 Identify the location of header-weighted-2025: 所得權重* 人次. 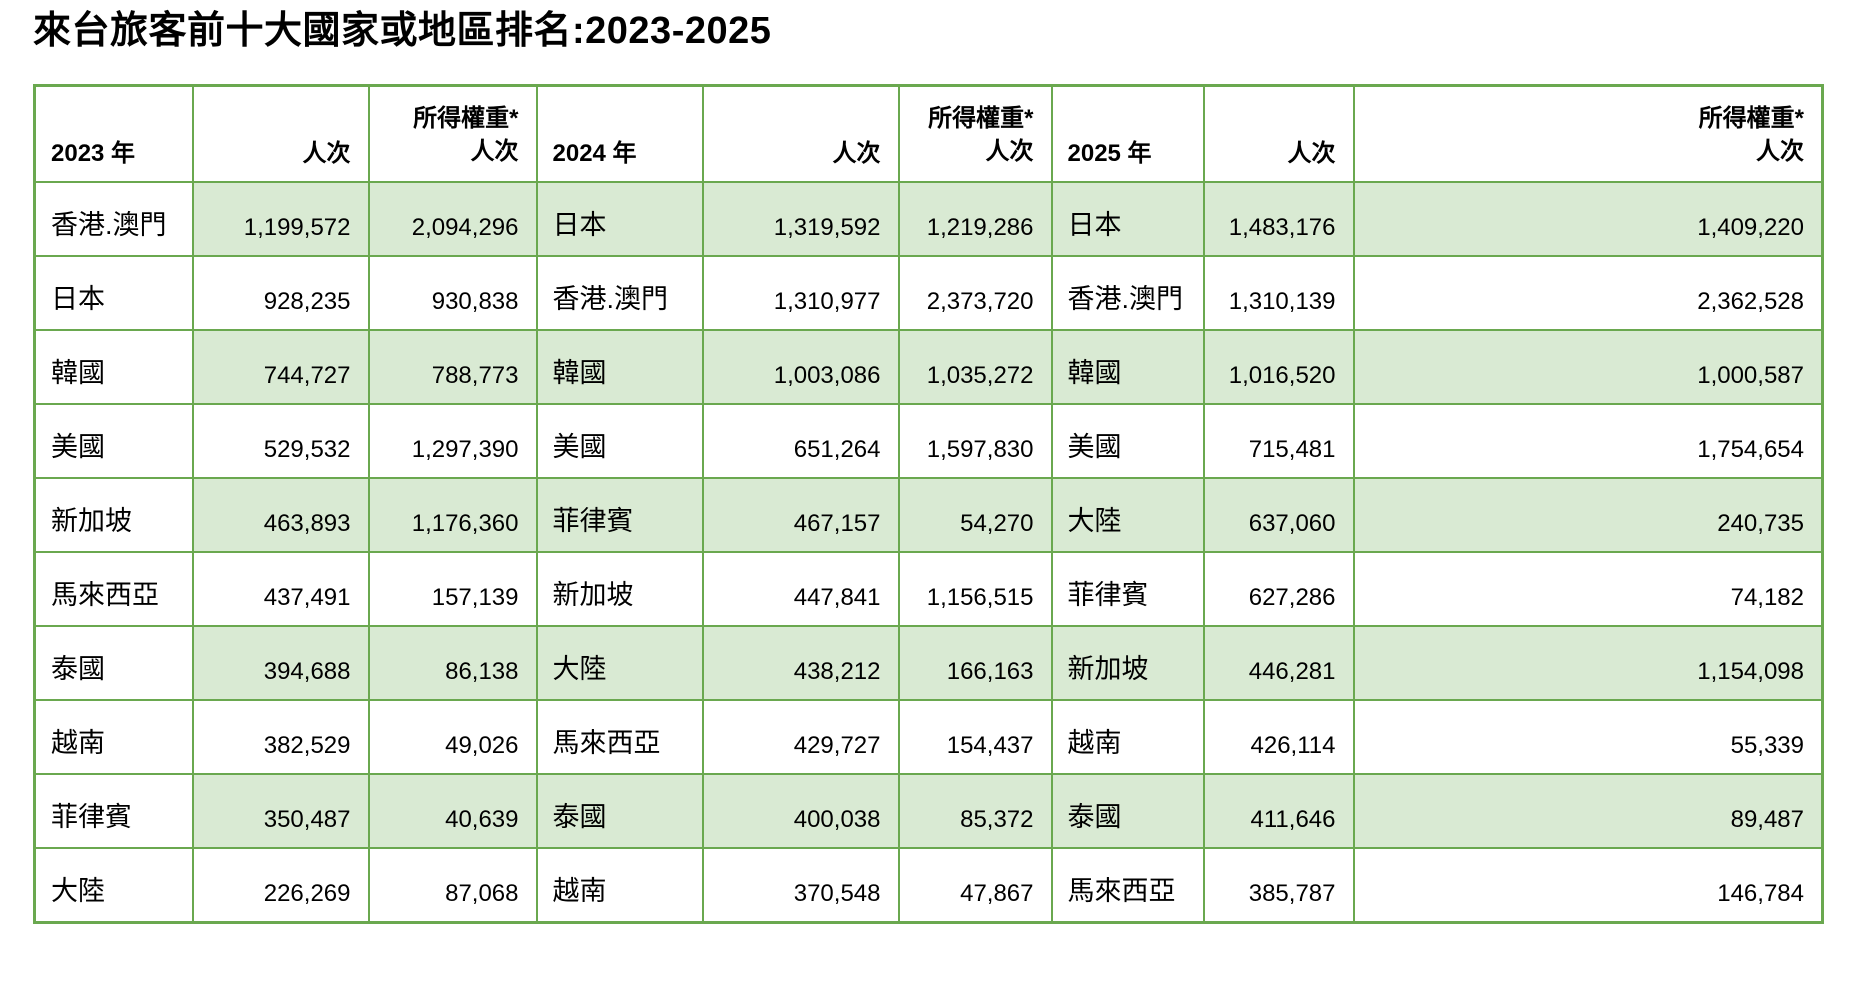
(1588, 134).